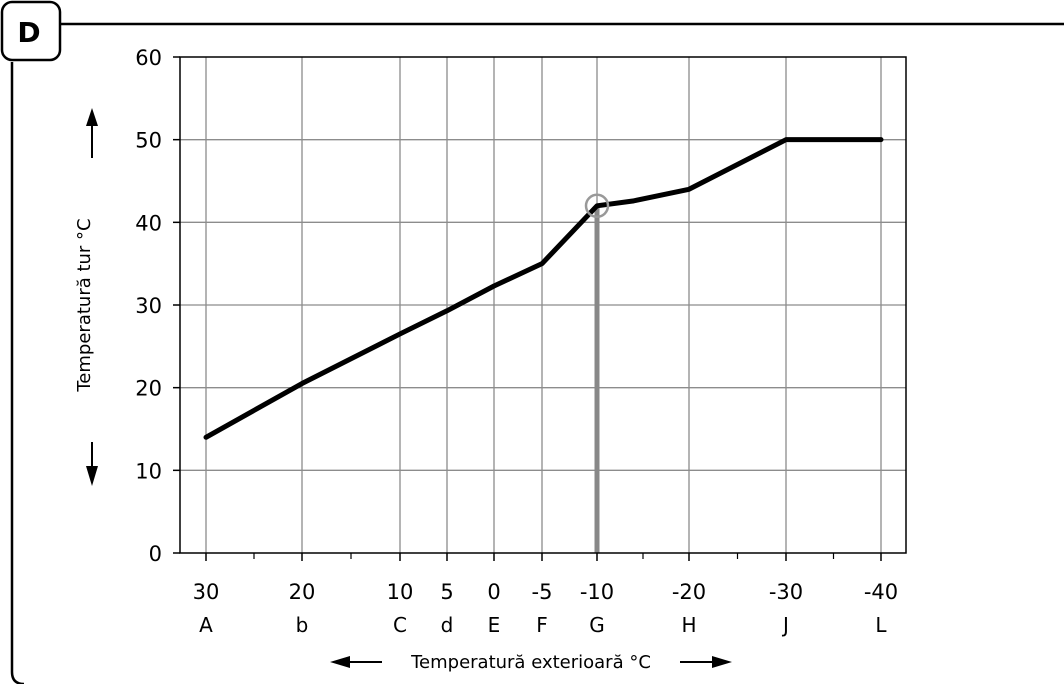 Image resolution: width=1064 pixels, height=684 pixels. Describe the element at coordinates (786, 592) in the screenshot. I see `x-tick-label: -30` at that location.